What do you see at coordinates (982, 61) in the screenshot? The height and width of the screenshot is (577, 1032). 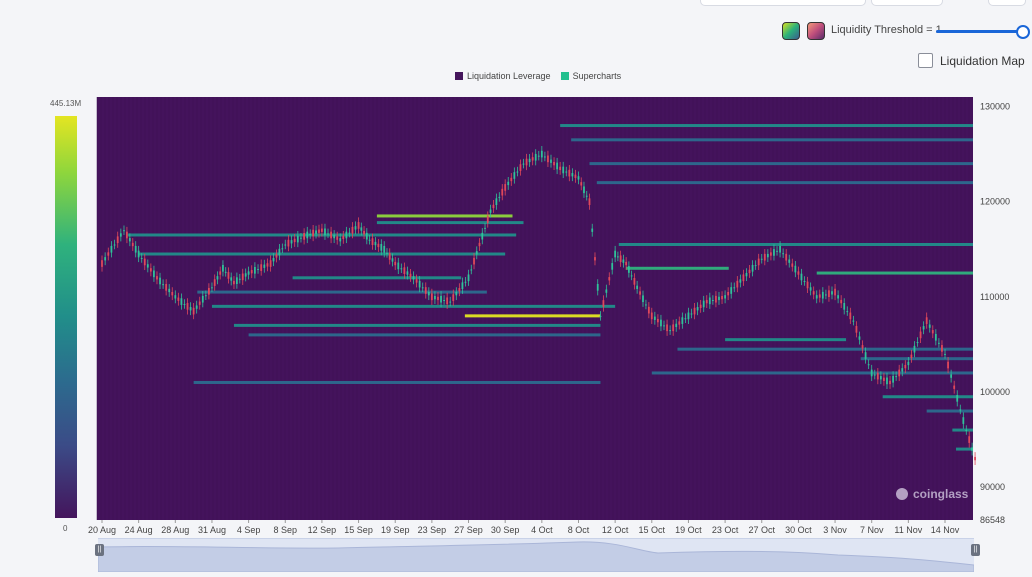 I see `liquidation-map-label: Liquidation Map` at bounding box center [982, 61].